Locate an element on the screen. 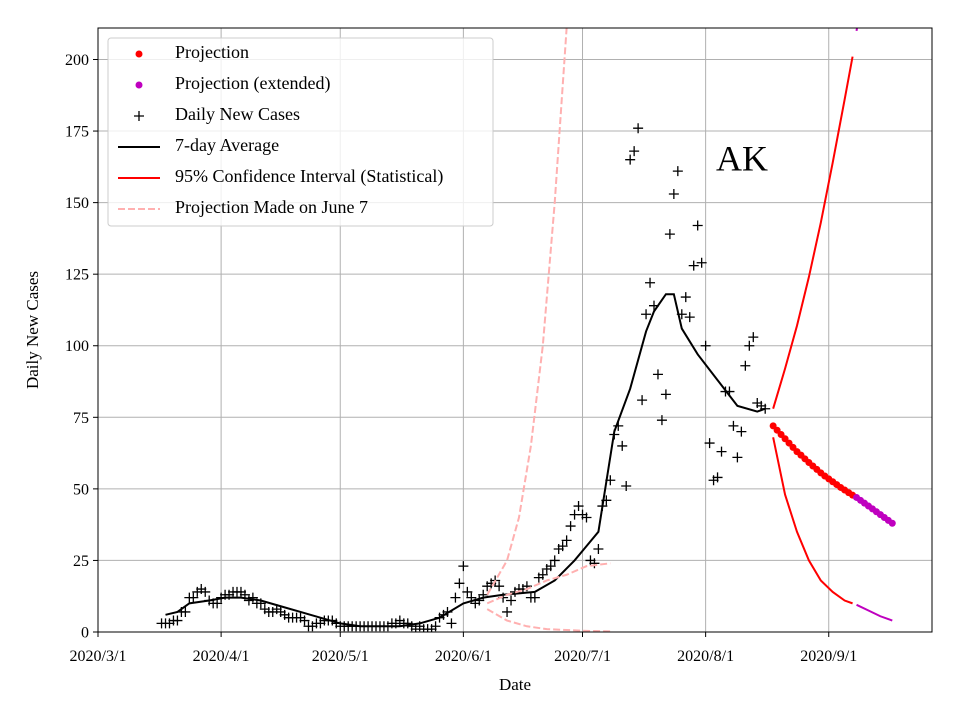 Image resolution: width=960 pixels, height=720 pixels. legend-box is located at coordinates (300, 132).